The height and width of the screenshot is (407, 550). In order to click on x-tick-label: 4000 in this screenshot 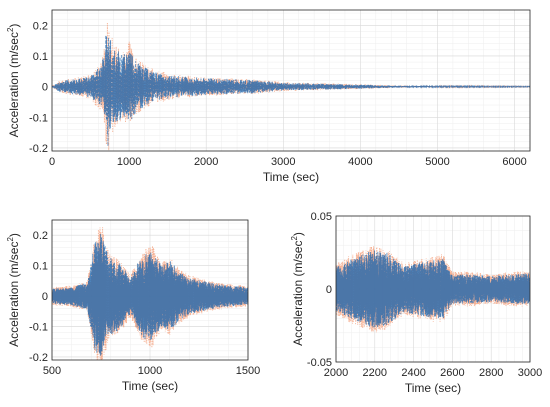, I will do `click(360, 162)`.